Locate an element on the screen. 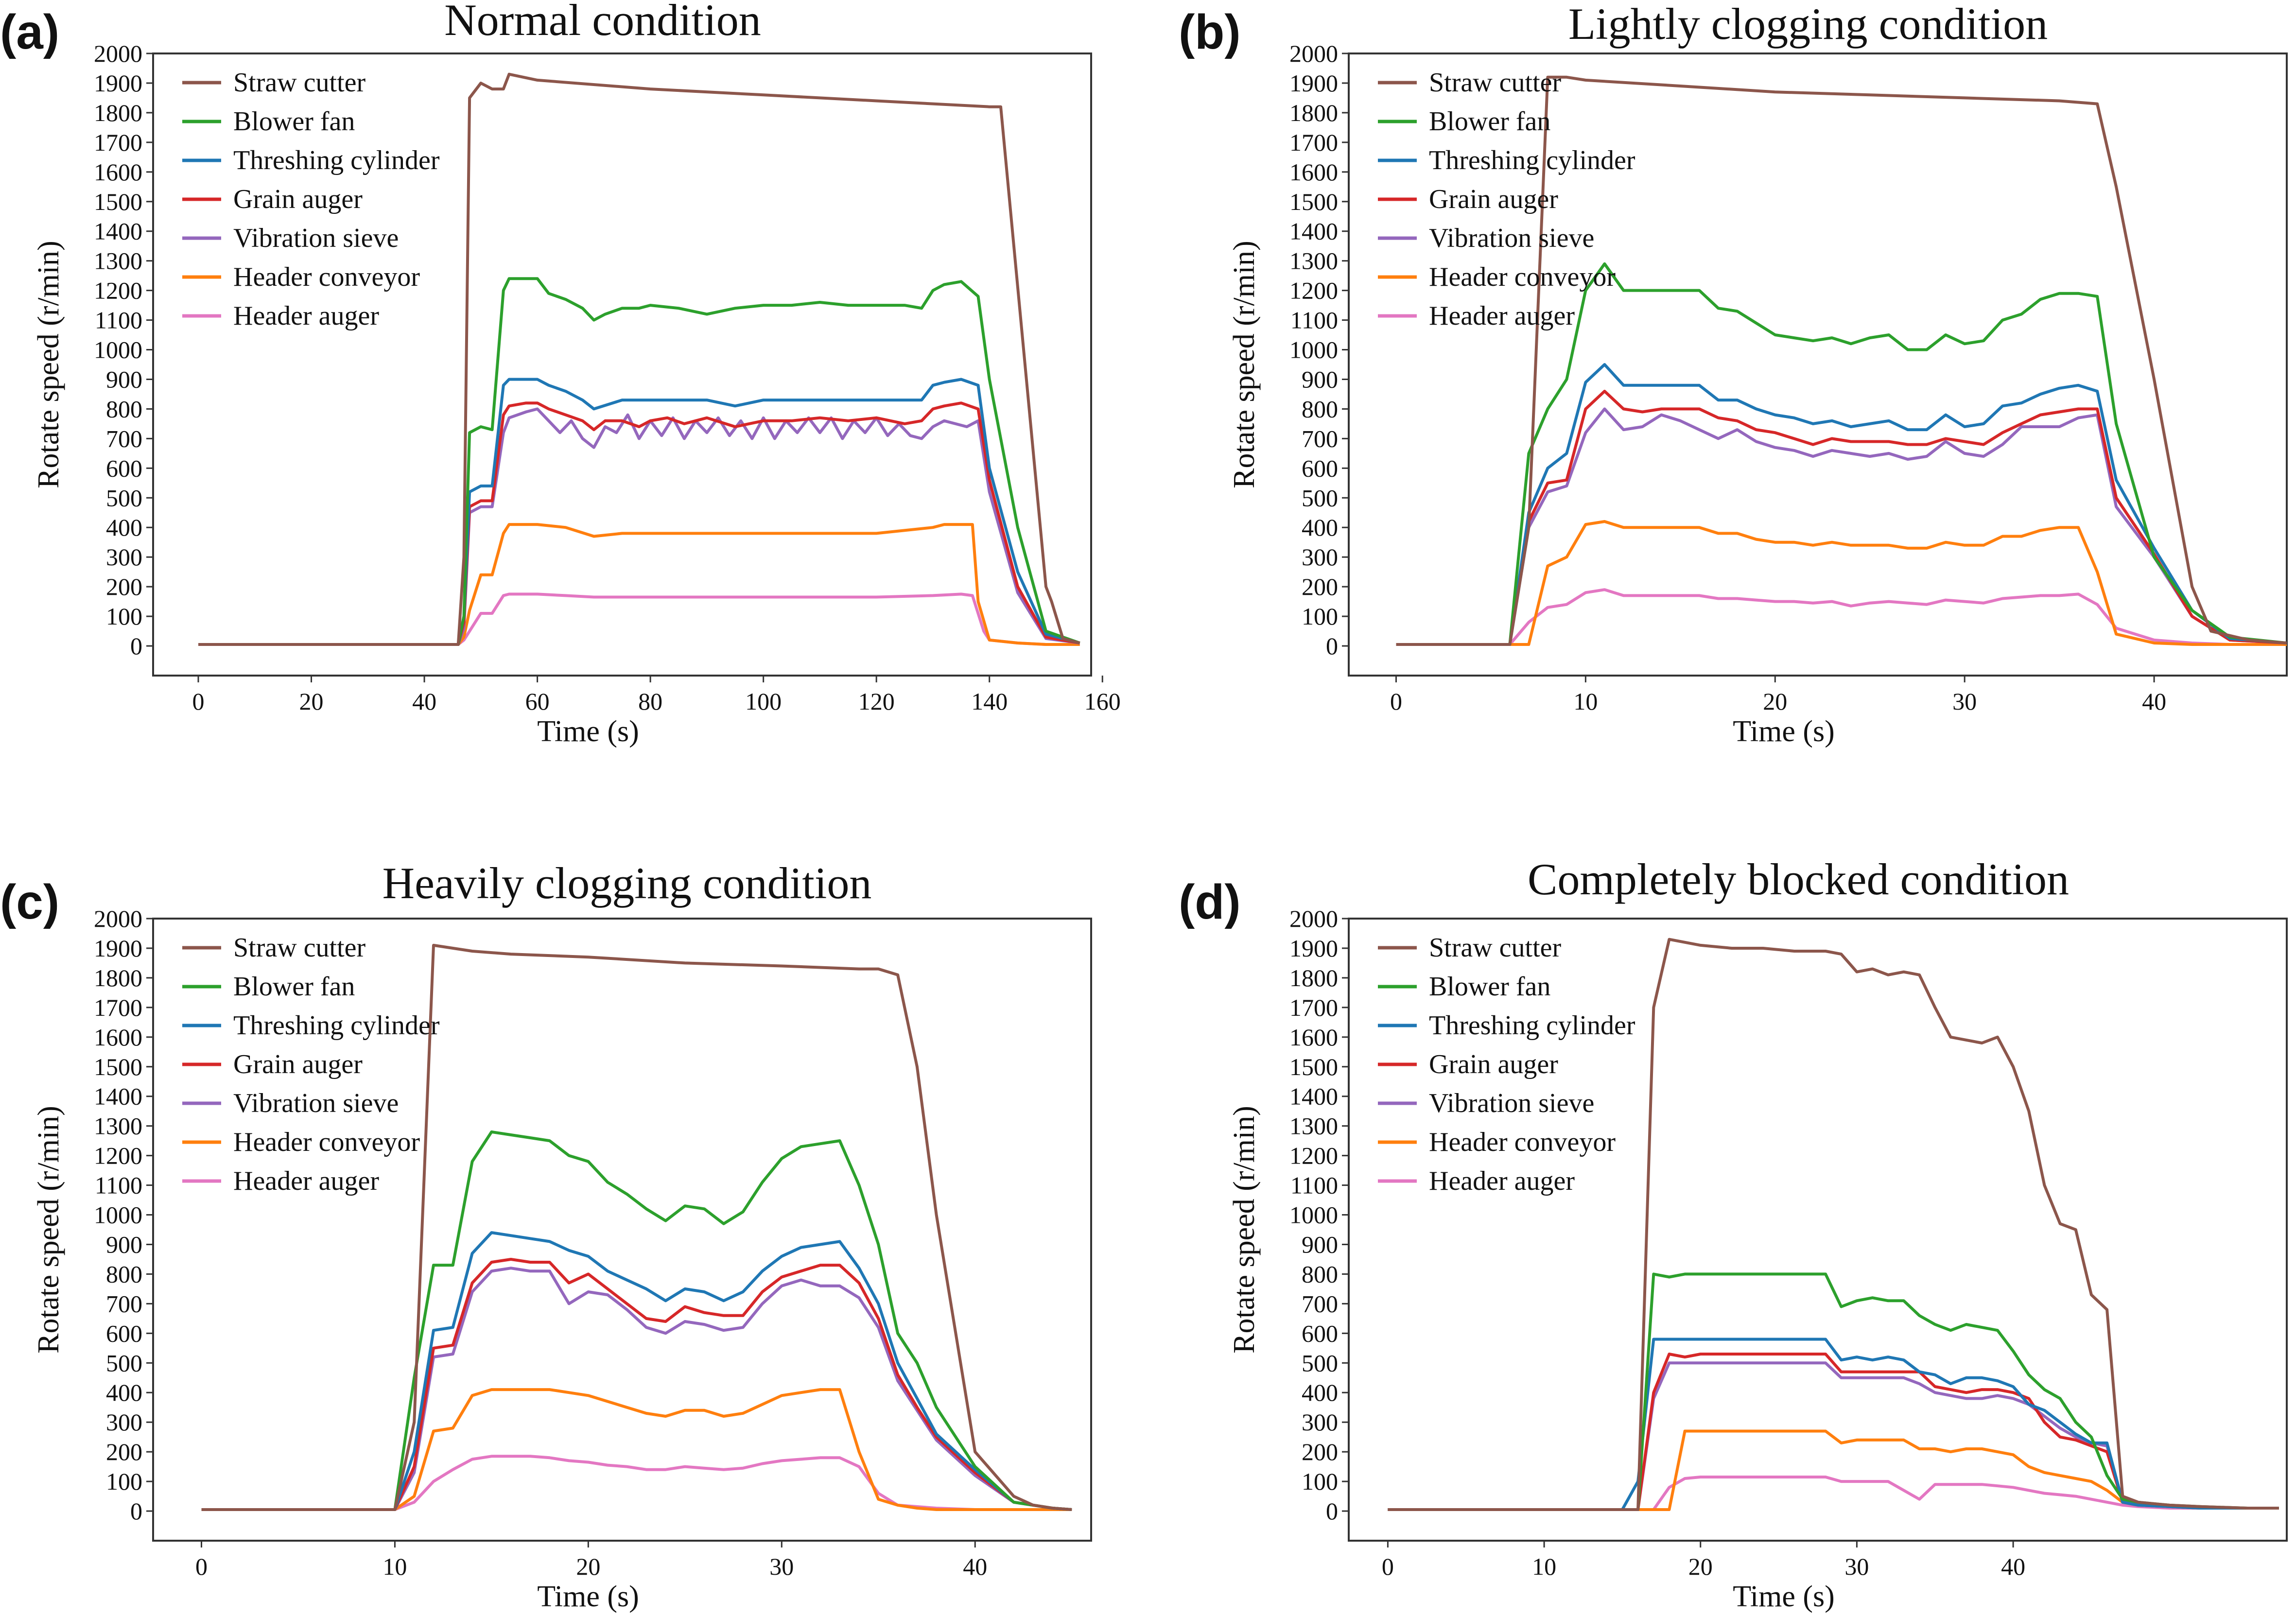 This screenshot has width=2296, height=1617. y-tick-label: 800 is located at coordinates (124, 408).